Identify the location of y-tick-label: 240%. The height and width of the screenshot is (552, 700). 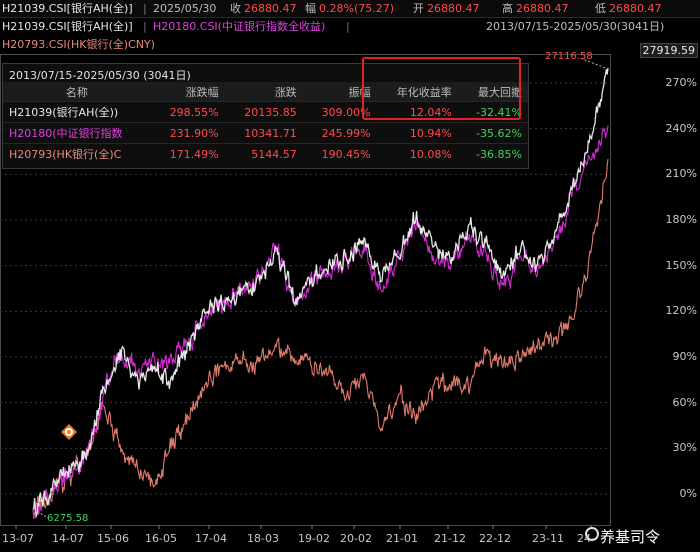
(681, 128).